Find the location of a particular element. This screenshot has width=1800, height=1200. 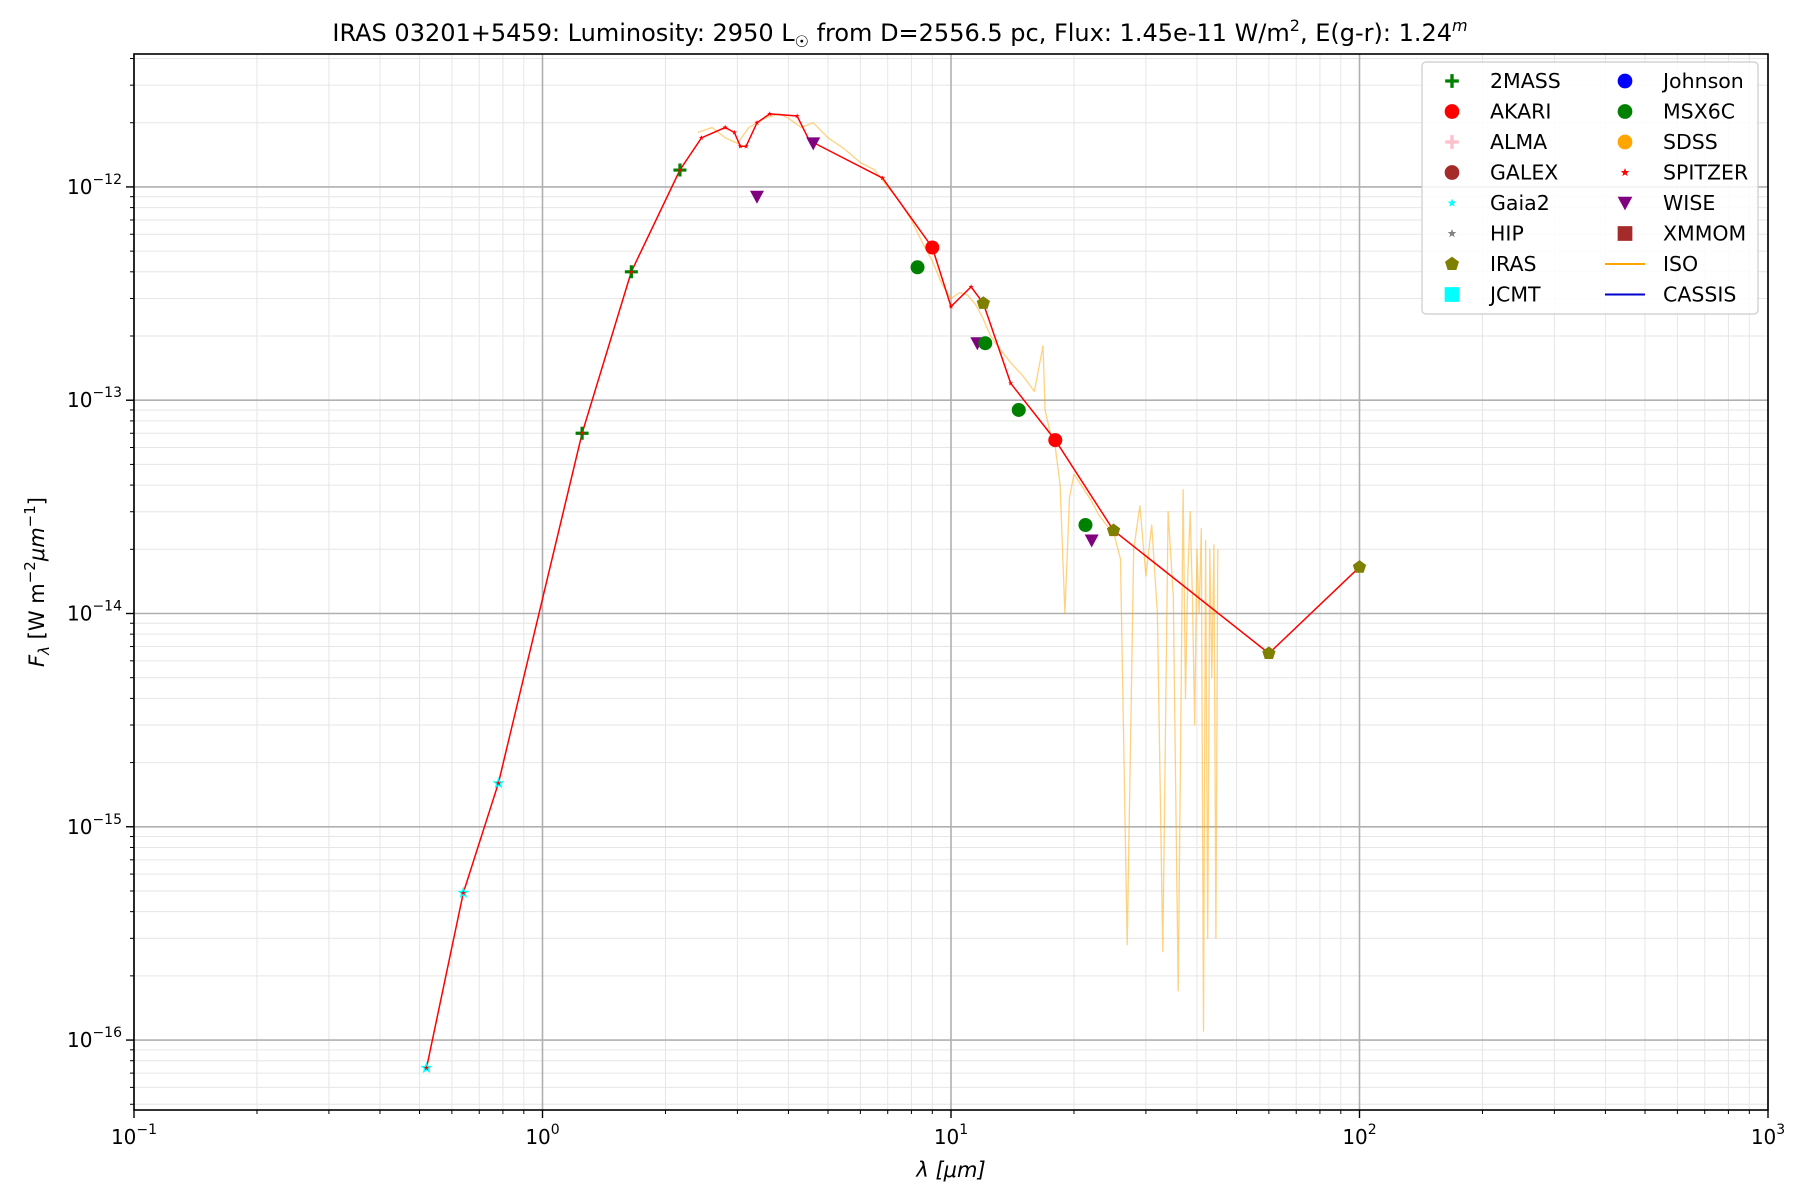

x-tick-label: 10⁻¹ is located at coordinates (134, 1135).